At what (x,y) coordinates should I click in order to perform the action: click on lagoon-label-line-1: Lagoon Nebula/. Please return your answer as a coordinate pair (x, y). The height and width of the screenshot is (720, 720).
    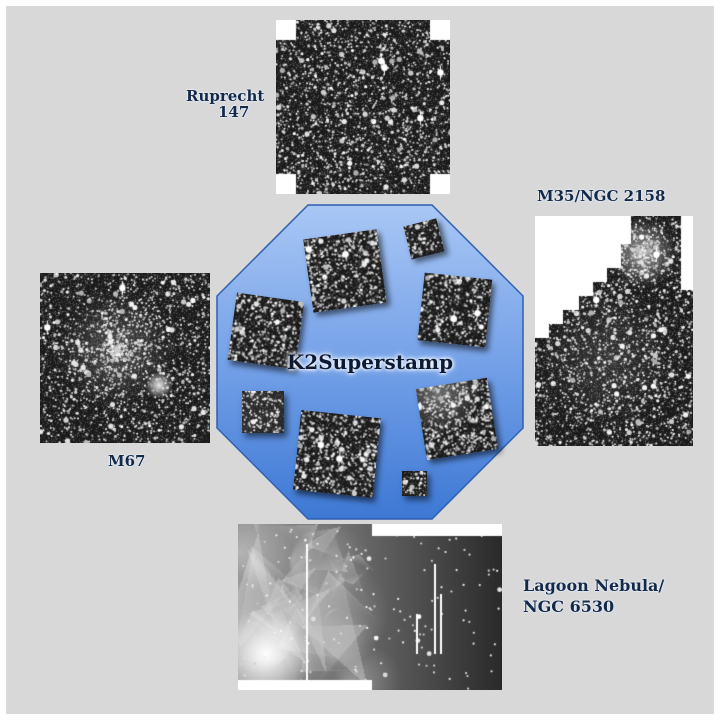
    Looking at the image, I should click on (594, 585).